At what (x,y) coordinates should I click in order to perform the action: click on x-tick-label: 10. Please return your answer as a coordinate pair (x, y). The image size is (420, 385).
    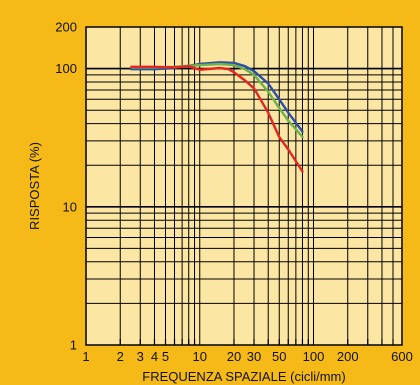
    Looking at the image, I should click on (200, 356).